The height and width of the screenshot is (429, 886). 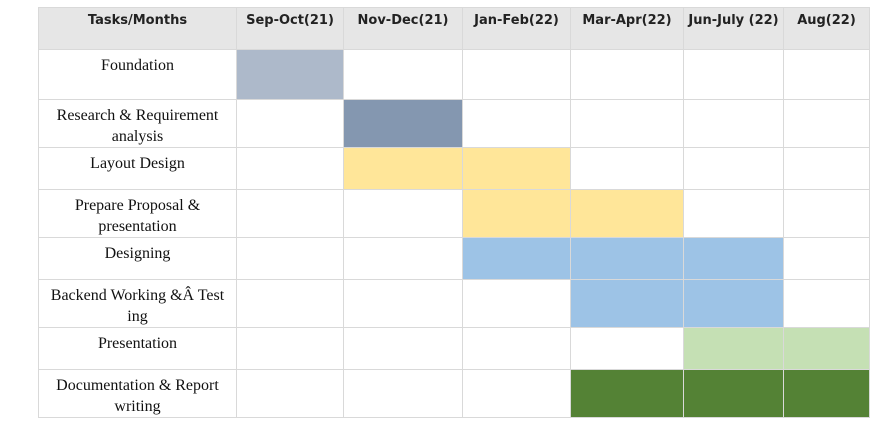 What do you see at coordinates (627, 28) in the screenshot?
I see `header-period: Mar-Apr(22)` at bounding box center [627, 28].